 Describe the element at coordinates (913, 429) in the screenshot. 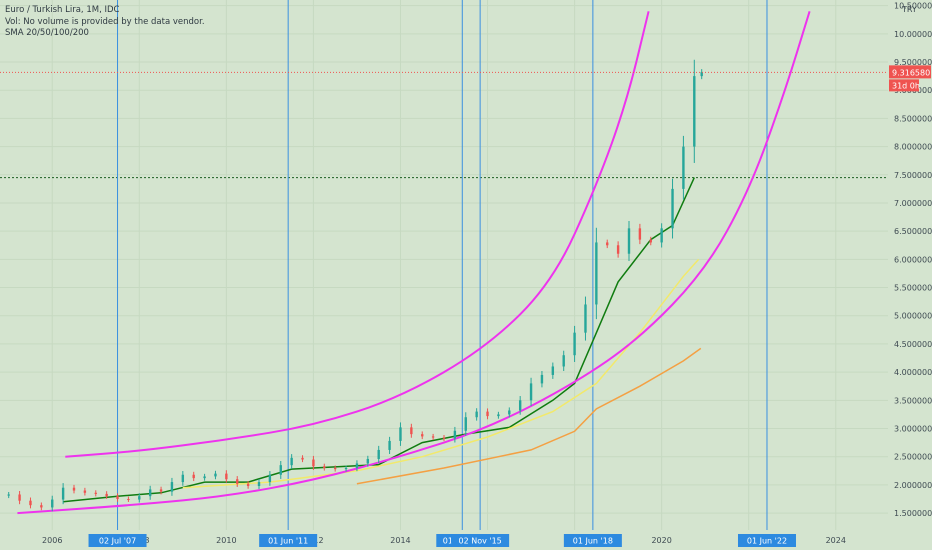

I see `y-tick-label: 3.000000` at that location.